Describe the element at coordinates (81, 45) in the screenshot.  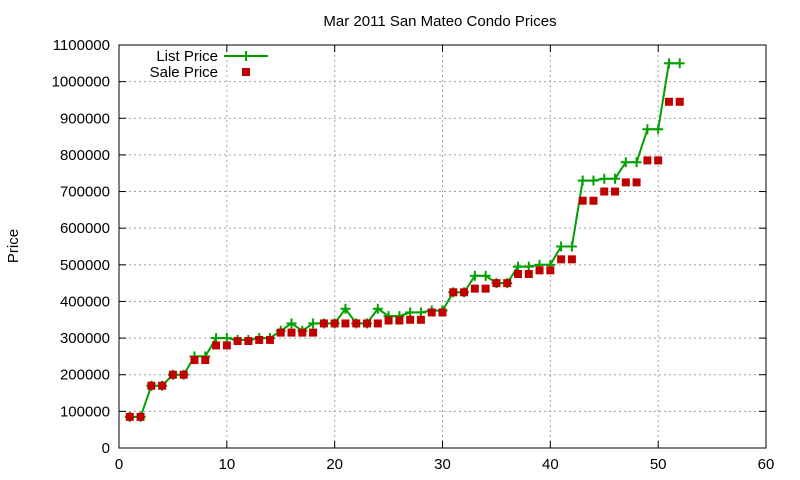
I see `y-tick-label: 1100000` at that location.